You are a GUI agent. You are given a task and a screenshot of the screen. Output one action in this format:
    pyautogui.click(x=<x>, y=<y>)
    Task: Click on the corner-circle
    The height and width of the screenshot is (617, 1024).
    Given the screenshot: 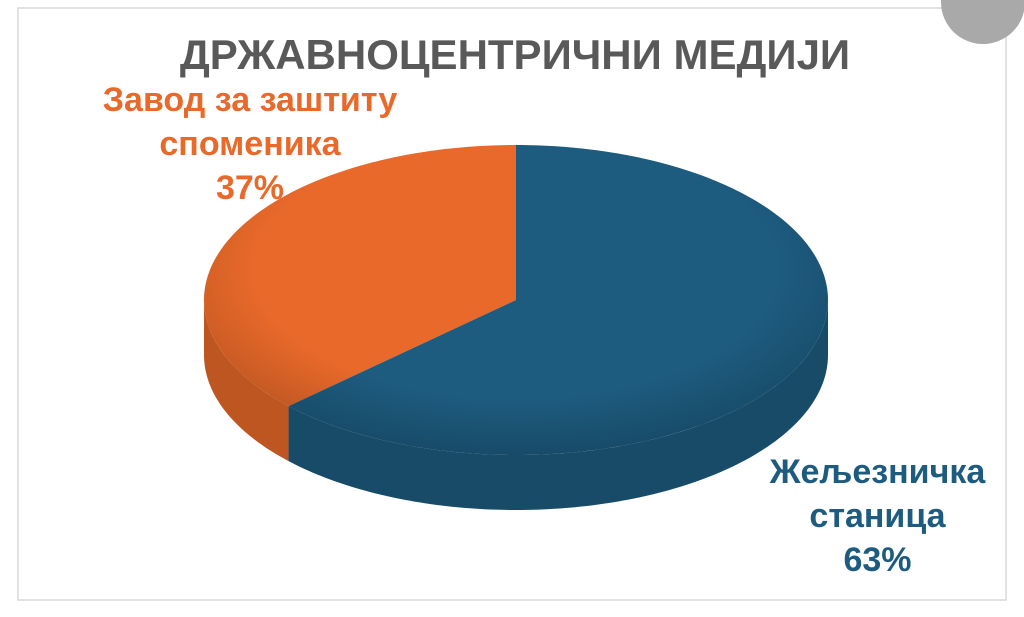 What is the action you would take?
    pyautogui.click(x=982, y=22)
    